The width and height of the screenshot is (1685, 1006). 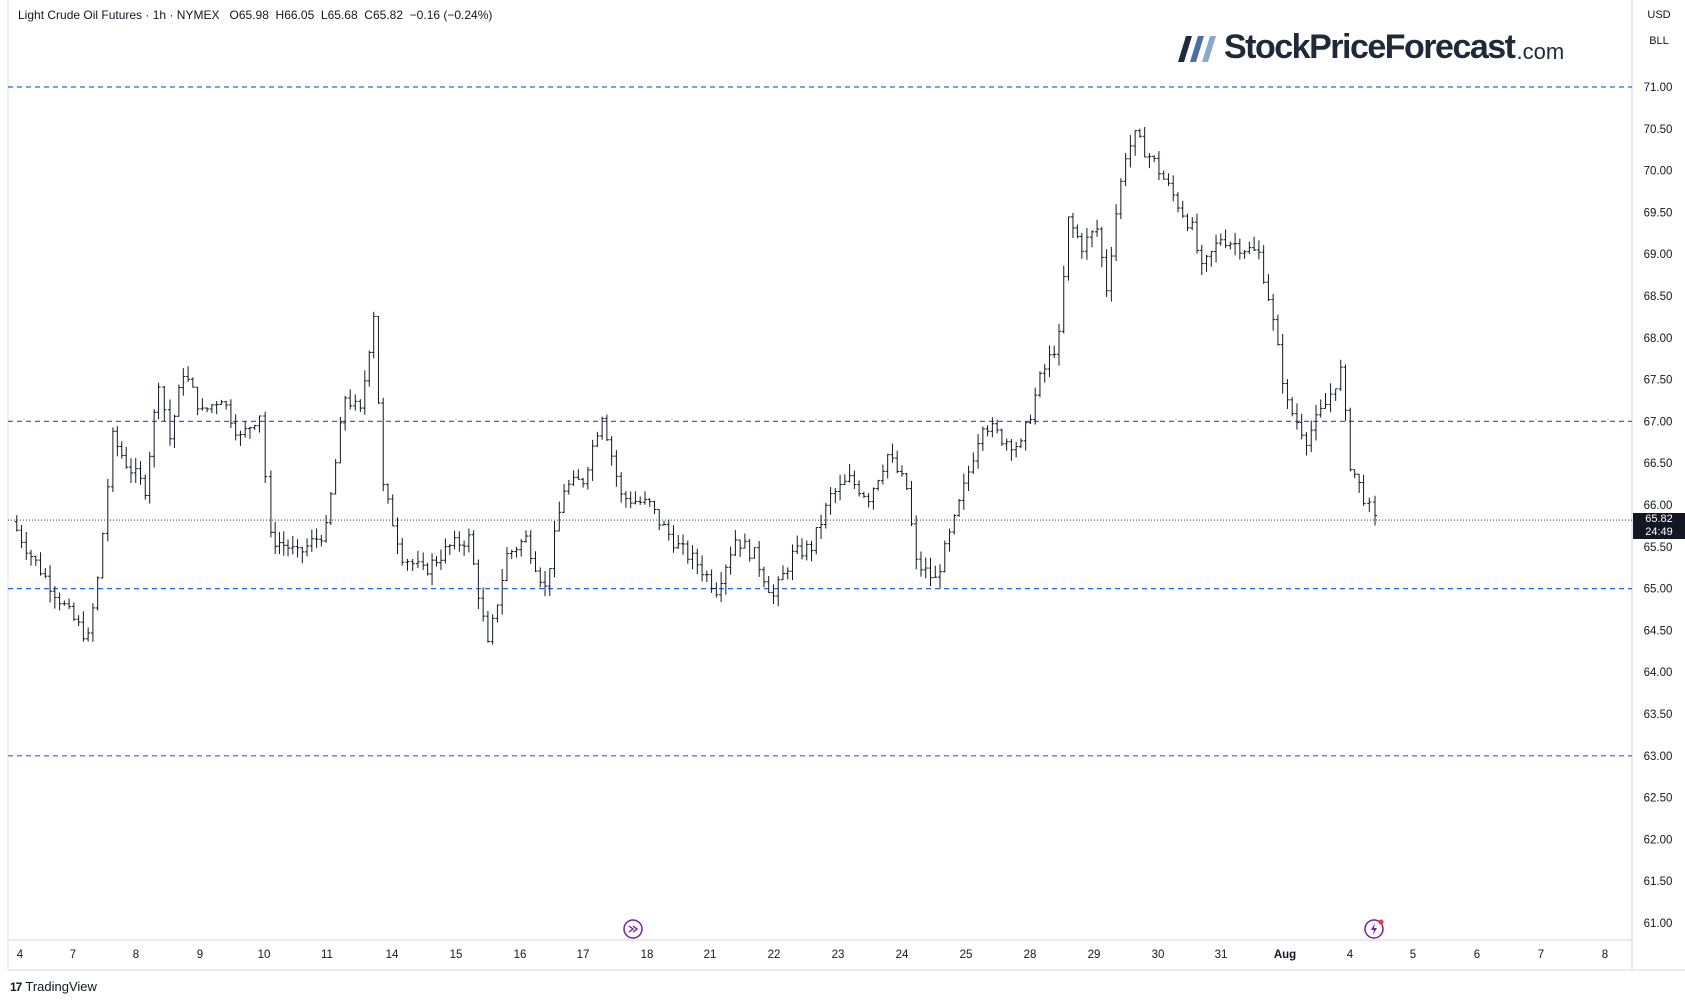 I want to click on price-tick-label: 69.50, so click(x=1658, y=213).